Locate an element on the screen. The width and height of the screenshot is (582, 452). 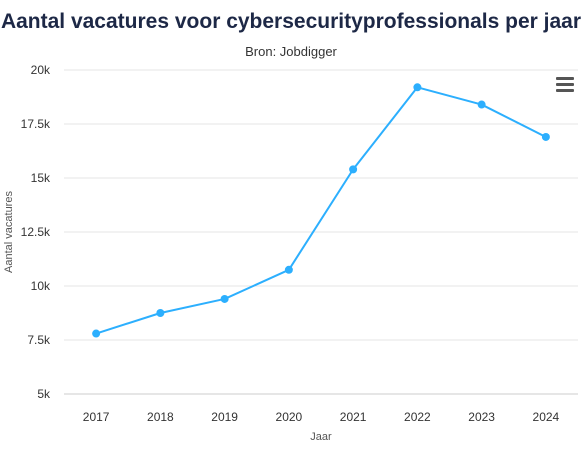
y-tick-label: 5k is located at coordinates (44, 394).